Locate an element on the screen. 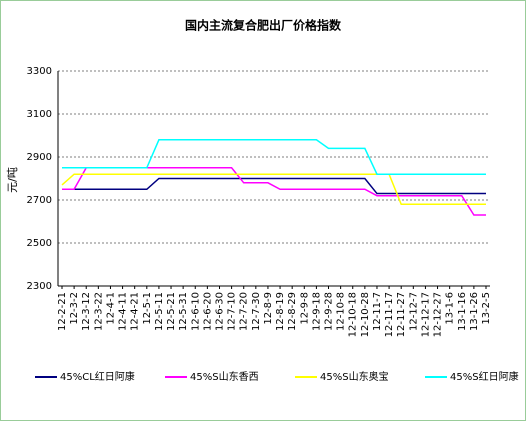 The height and width of the screenshot is (421, 526). y-tick-label: 2700 is located at coordinates (39, 200).